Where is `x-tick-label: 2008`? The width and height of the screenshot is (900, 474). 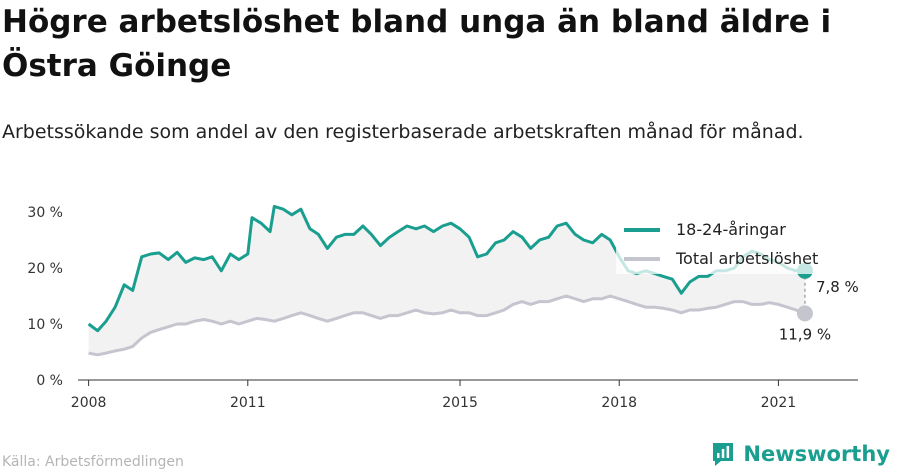
x-tick-label: 2008 is located at coordinates (89, 403).